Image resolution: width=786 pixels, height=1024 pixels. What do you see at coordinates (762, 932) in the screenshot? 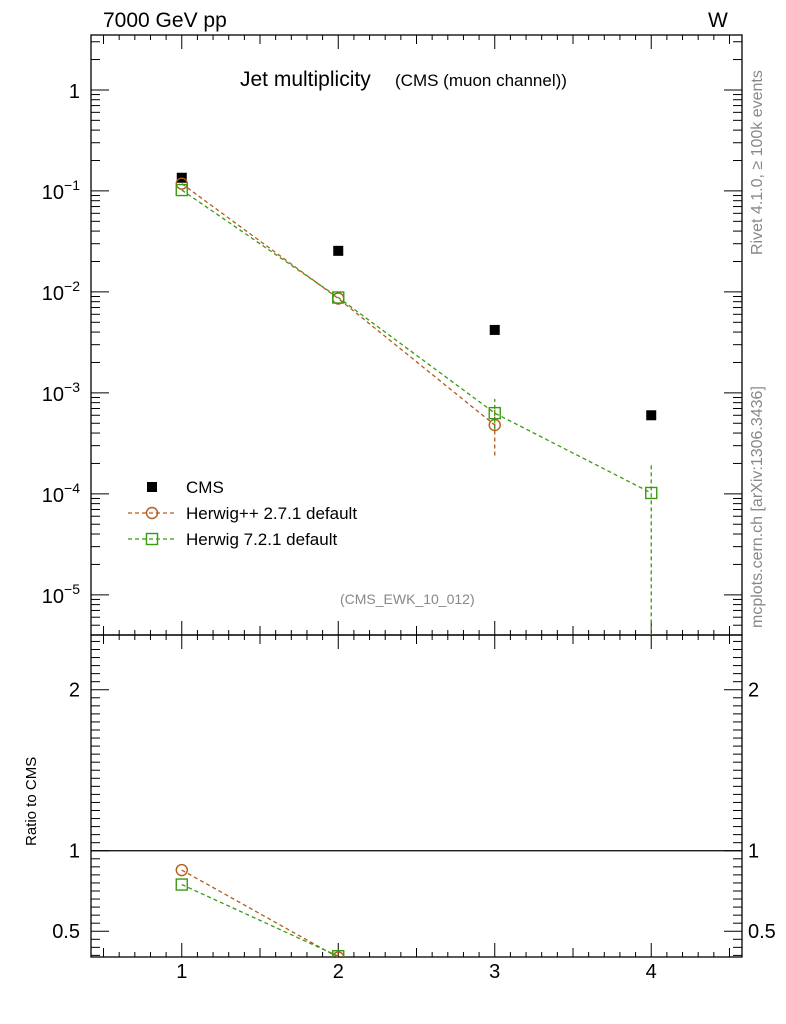
I see `ratio-y-tick-label-right: 0.5` at bounding box center [762, 932].